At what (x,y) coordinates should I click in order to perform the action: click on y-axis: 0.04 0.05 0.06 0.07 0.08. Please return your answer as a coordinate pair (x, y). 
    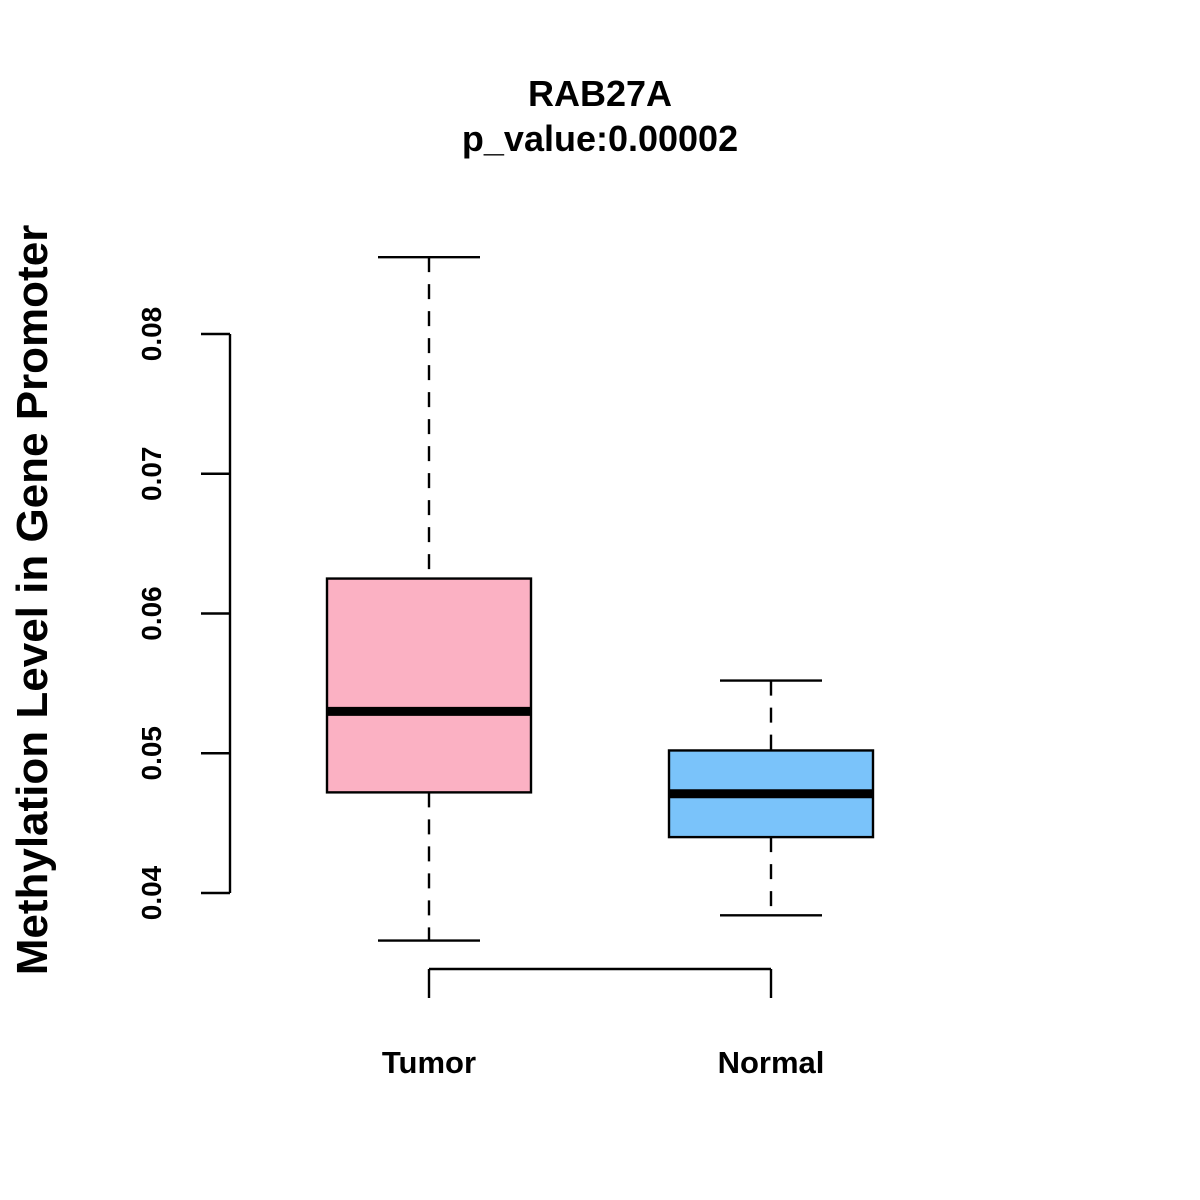
    Looking at the image, I should click on (184, 613).